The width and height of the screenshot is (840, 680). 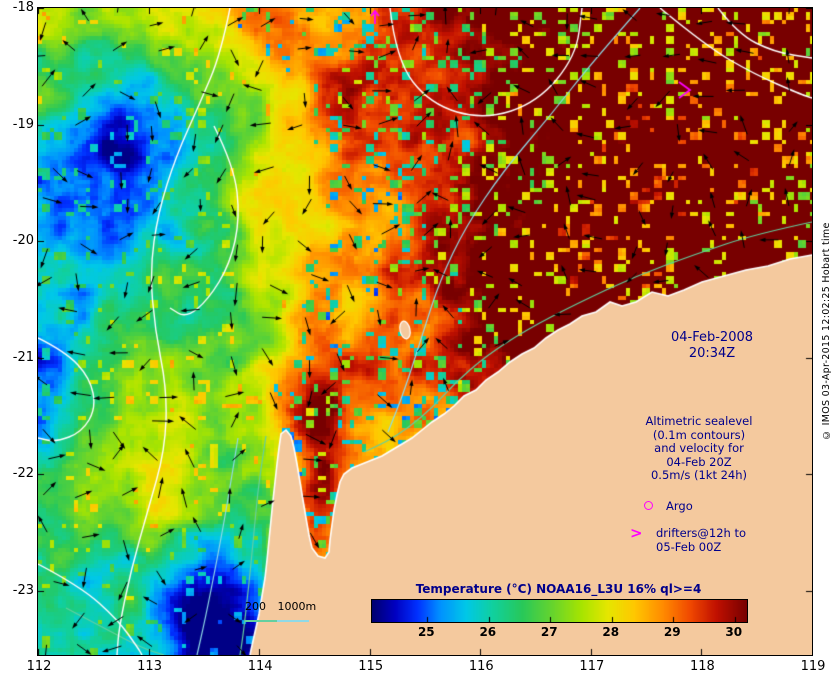 I want to click on colorbar-tick-label: 27, so click(x=549, y=632).